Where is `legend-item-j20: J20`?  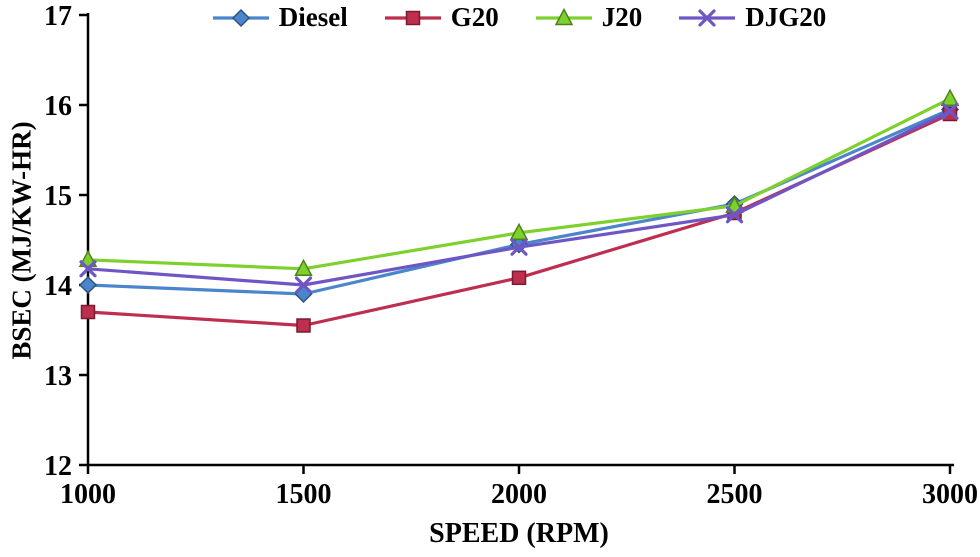
legend-item-j20: J20 is located at coordinates (589, 17).